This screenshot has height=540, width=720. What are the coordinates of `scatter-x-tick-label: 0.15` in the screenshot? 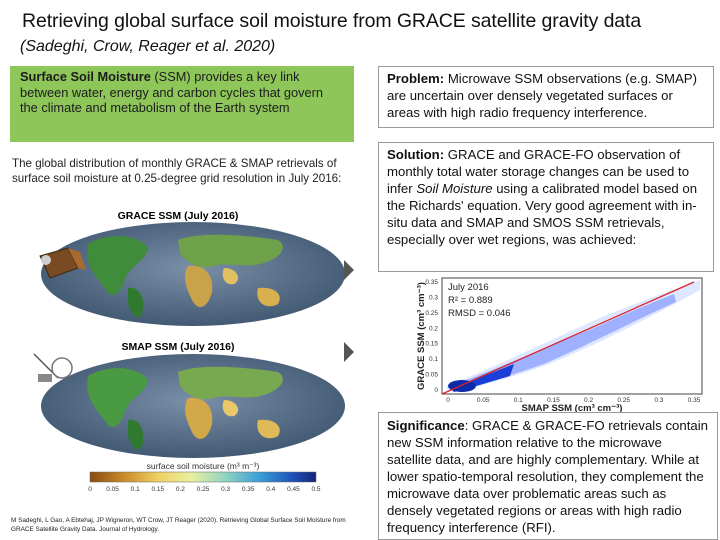 It's located at (553, 400).